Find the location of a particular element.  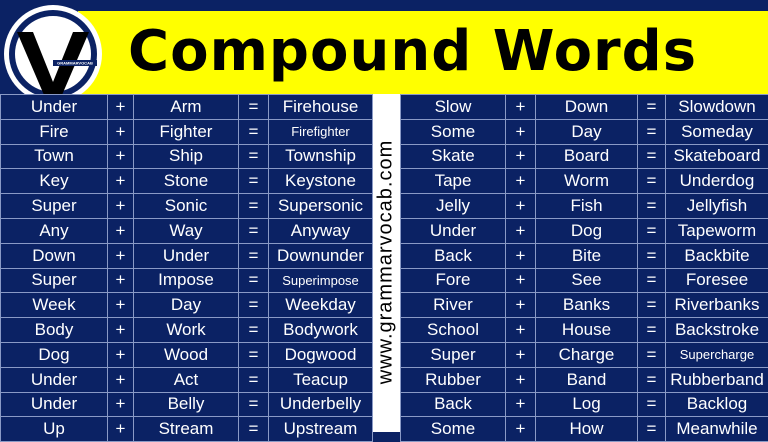

table-row: Under+Belly=Underbelly is located at coordinates (187, 404).